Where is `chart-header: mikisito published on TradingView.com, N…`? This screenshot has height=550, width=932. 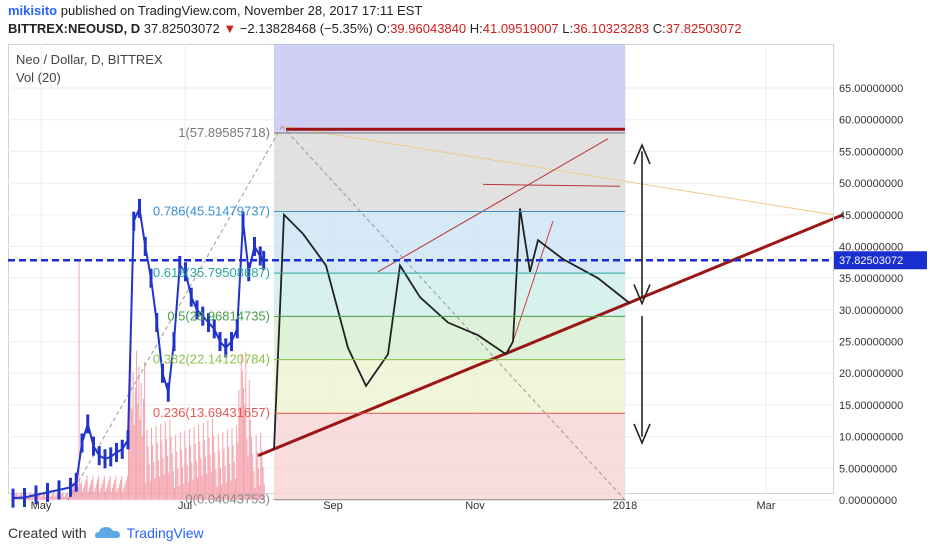 chart-header: mikisito published on TradingView.com, N… is located at coordinates (468, 20).